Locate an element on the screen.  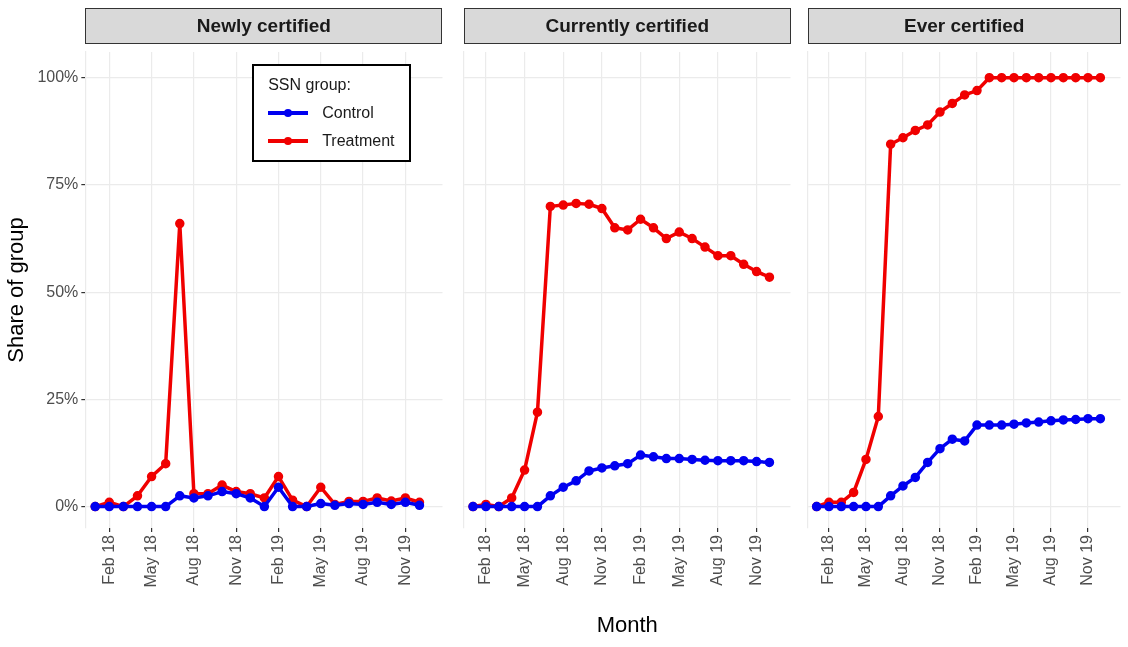
y-axis-title: Share of group is located at coordinates (16, 290).